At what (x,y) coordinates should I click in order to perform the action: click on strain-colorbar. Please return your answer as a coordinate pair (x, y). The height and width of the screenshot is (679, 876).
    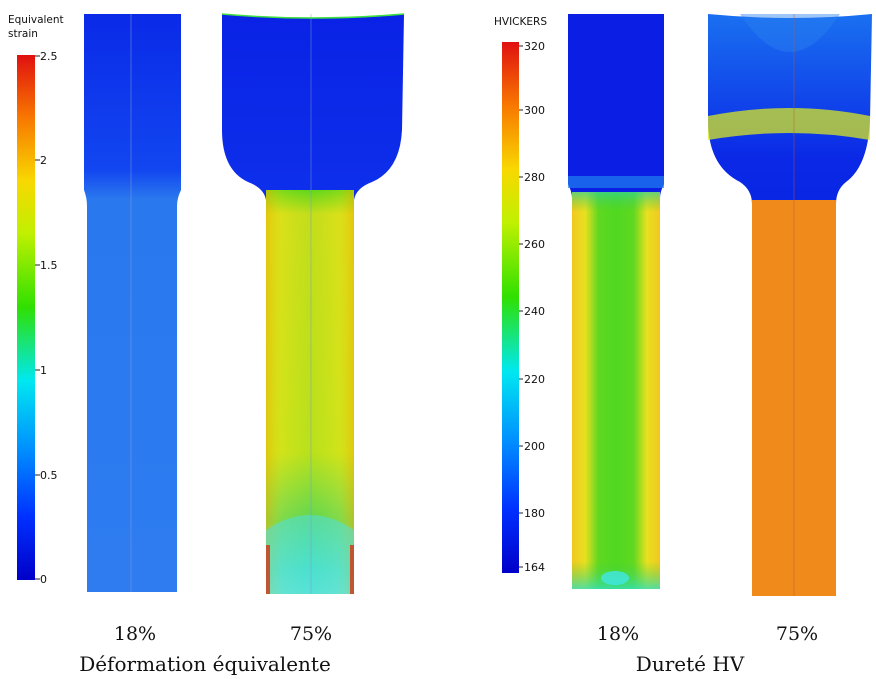
    Looking at the image, I should click on (26, 317).